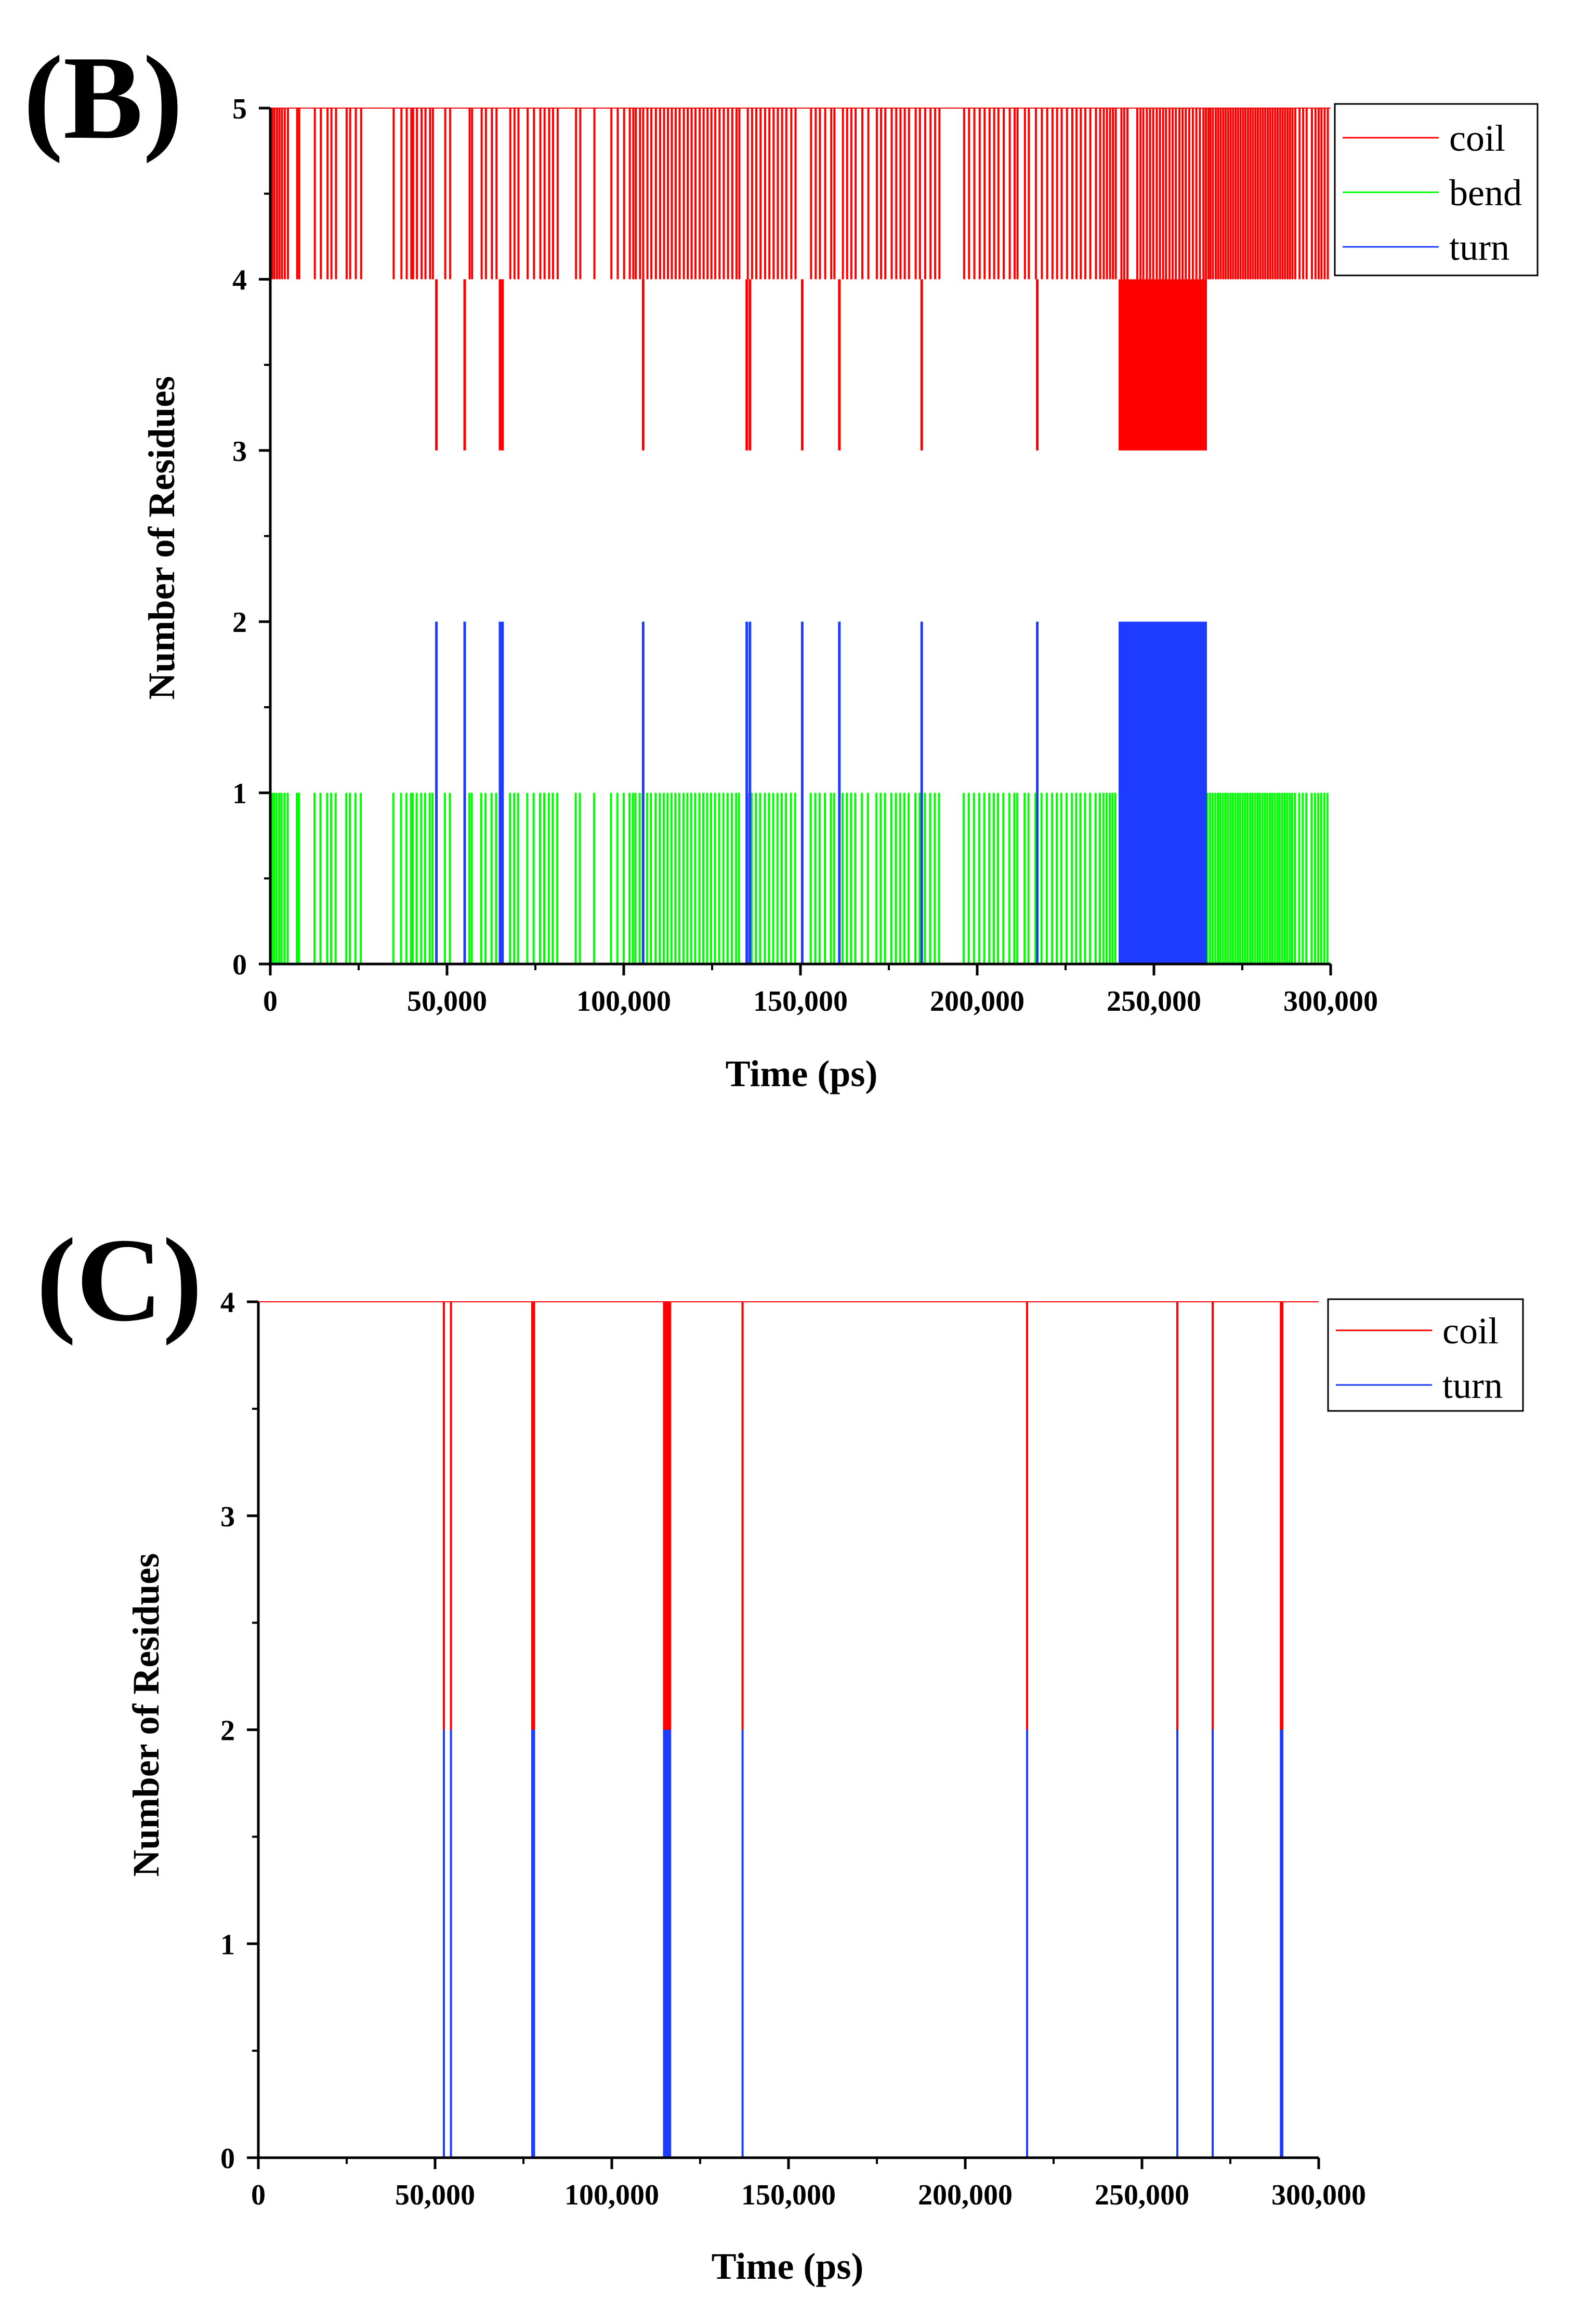  What do you see at coordinates (1477, 138) in the screenshot?
I see `panel-b-legend-label-coil: coil` at bounding box center [1477, 138].